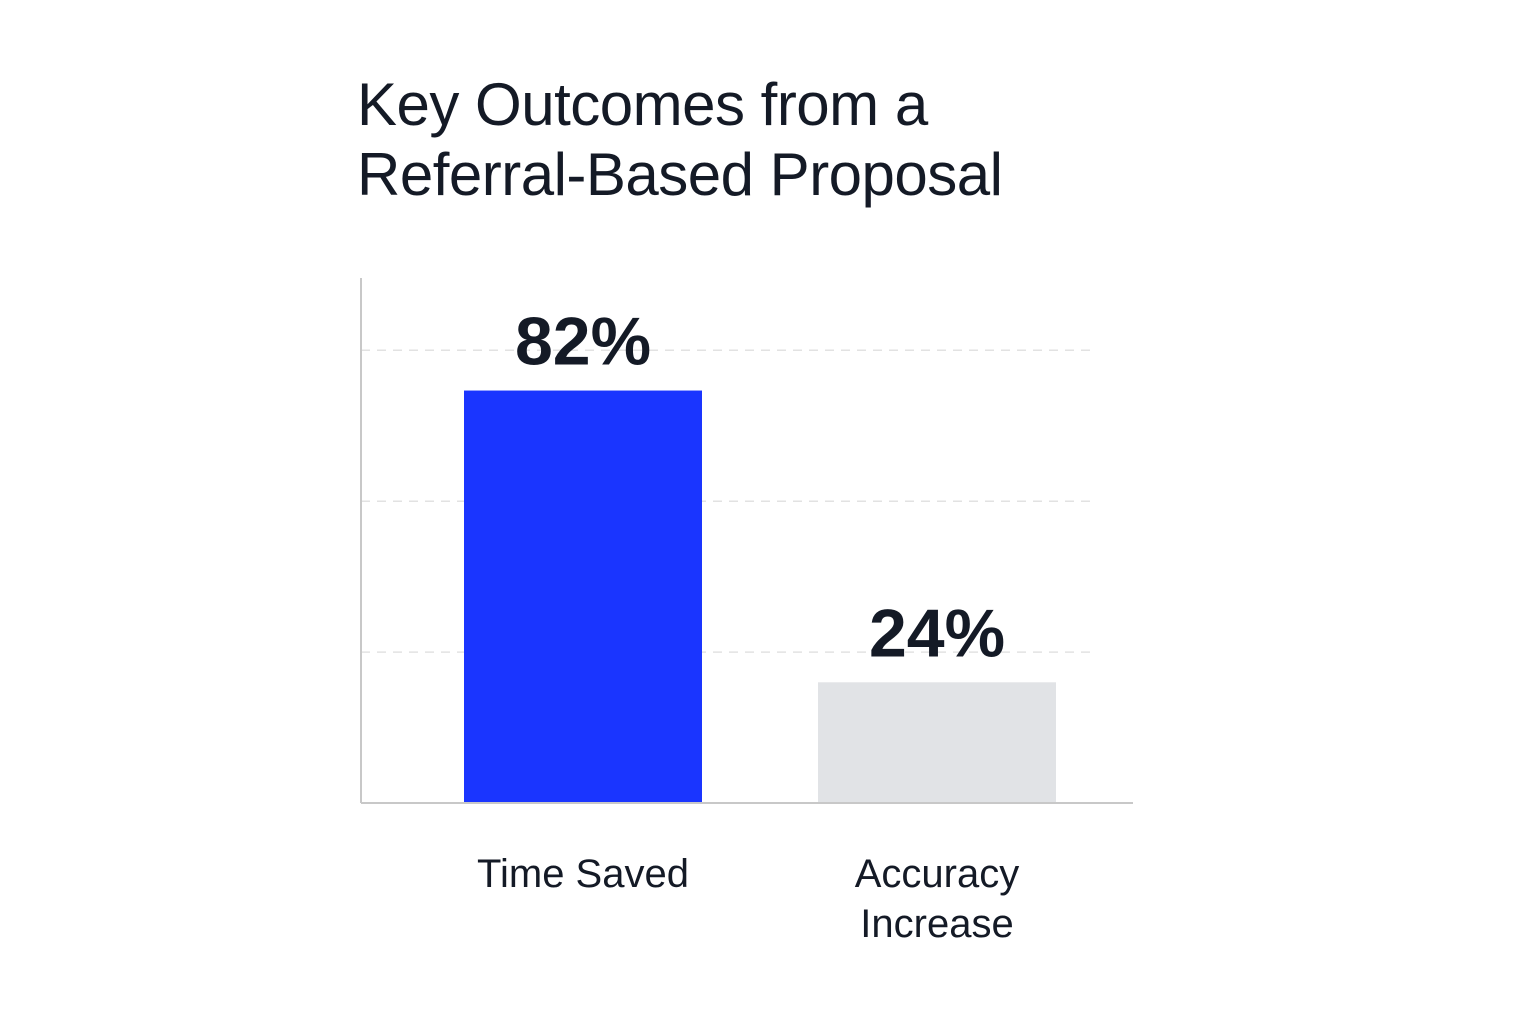 This screenshot has height=1024, width=1536. What do you see at coordinates (937, 633) in the screenshot?
I see `value-label-2: 24%` at bounding box center [937, 633].